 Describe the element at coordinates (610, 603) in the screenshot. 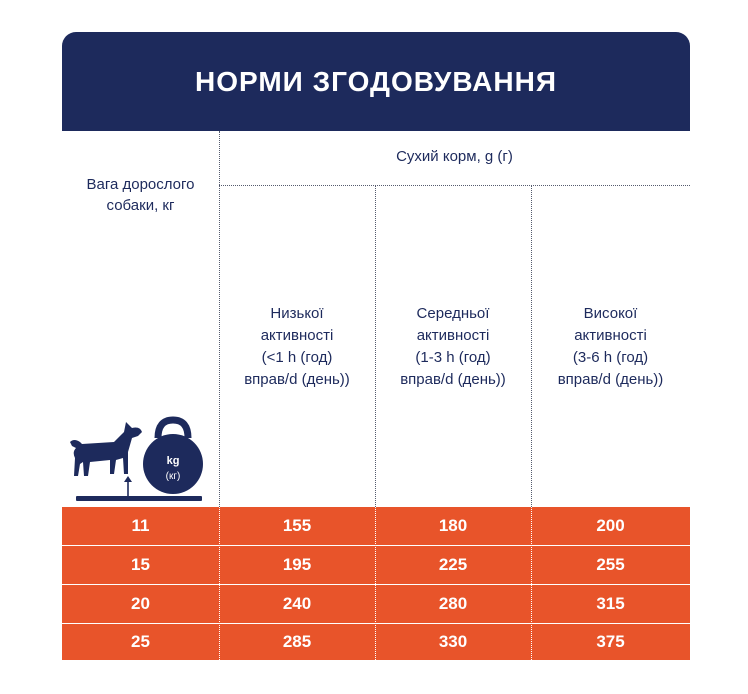

I see `high-activity-cell: 315` at that location.